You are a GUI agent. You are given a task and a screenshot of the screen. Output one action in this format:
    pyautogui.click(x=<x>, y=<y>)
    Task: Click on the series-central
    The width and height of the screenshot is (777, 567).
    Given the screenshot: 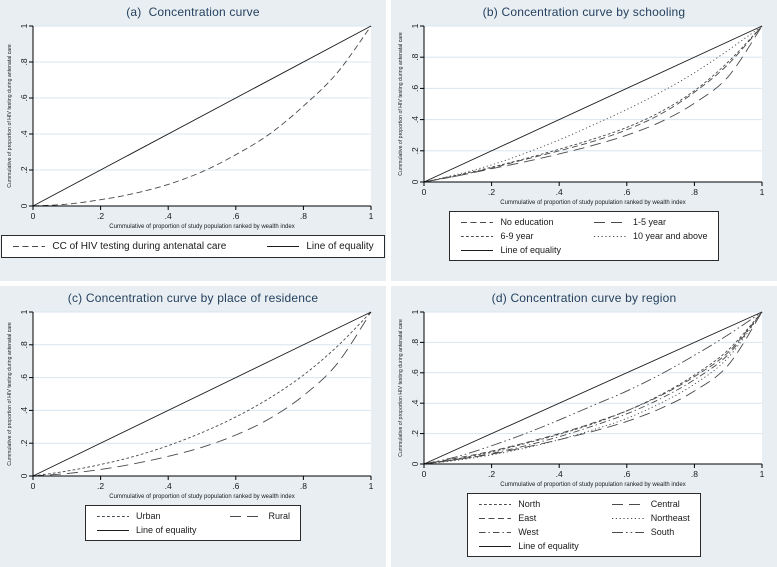 What is the action you would take?
    pyautogui.click(x=593, y=388)
    